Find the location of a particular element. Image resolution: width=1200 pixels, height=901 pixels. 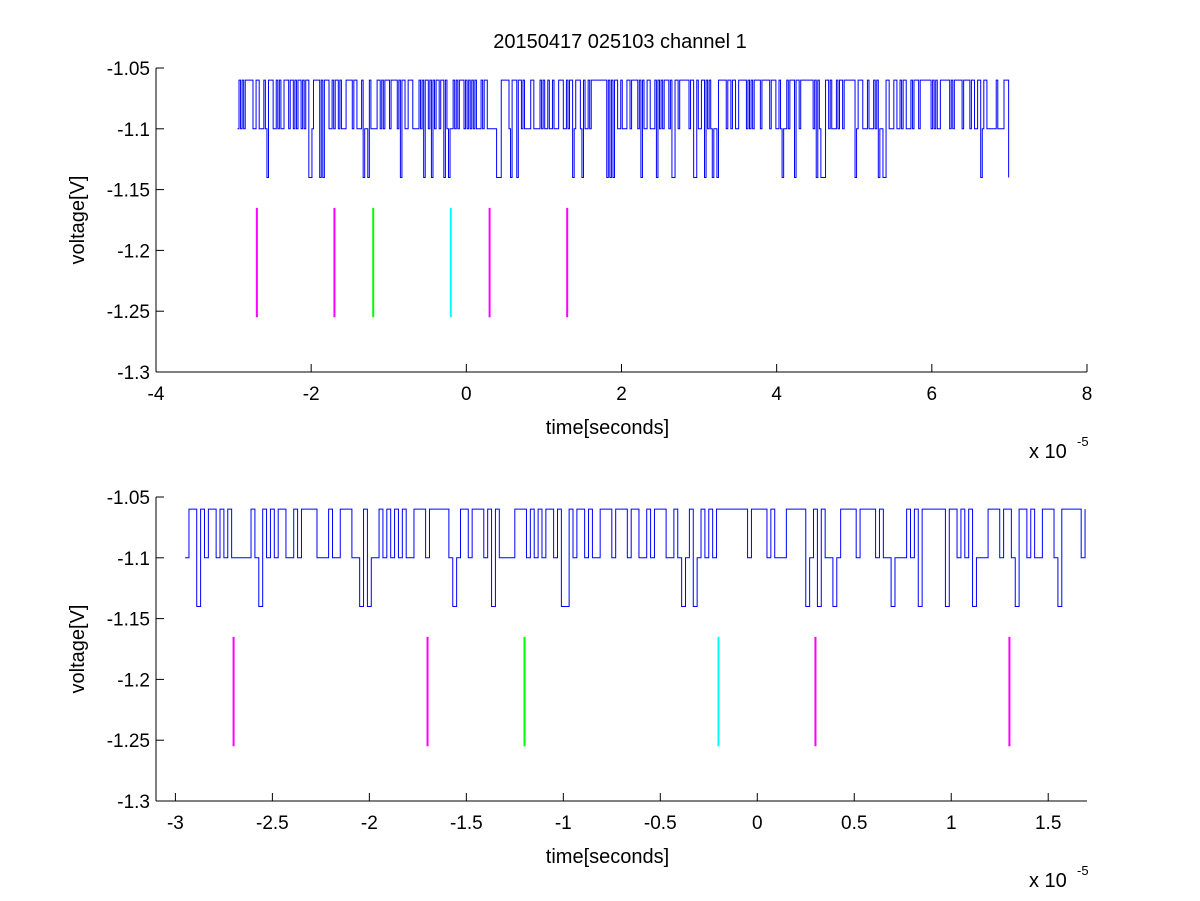

x-tick-label: -4 is located at coordinates (156, 394).